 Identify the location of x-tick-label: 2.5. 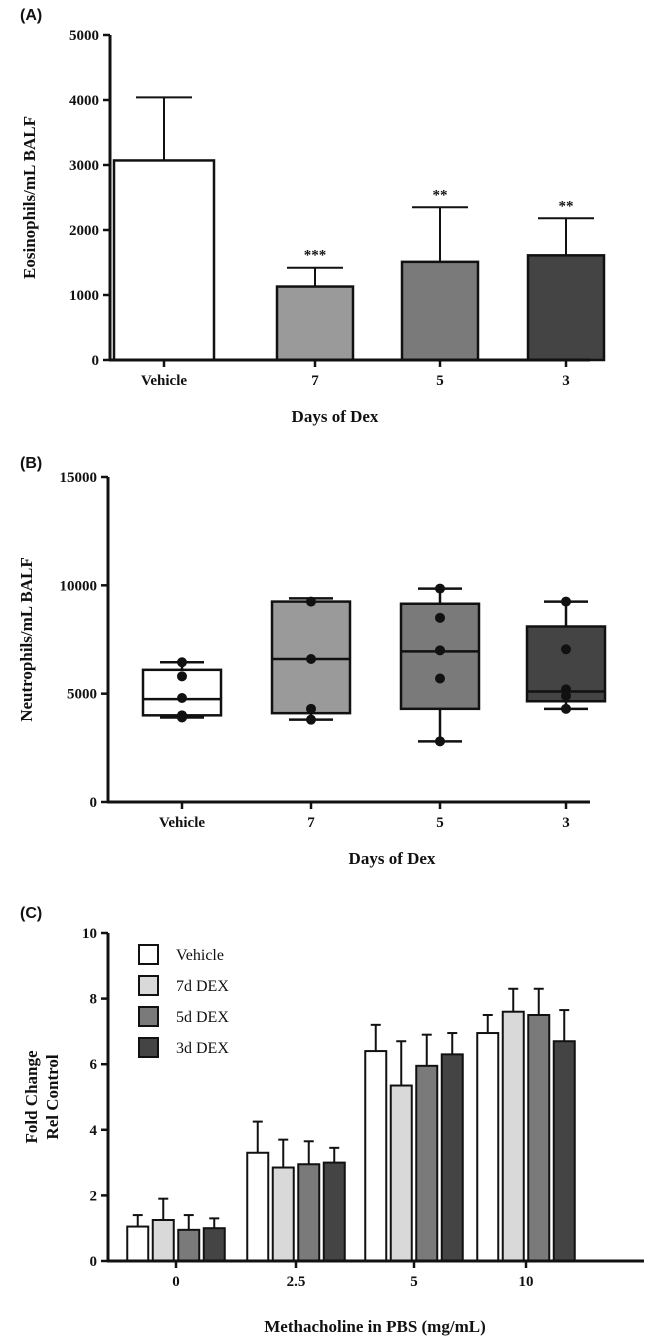
(296, 1282).